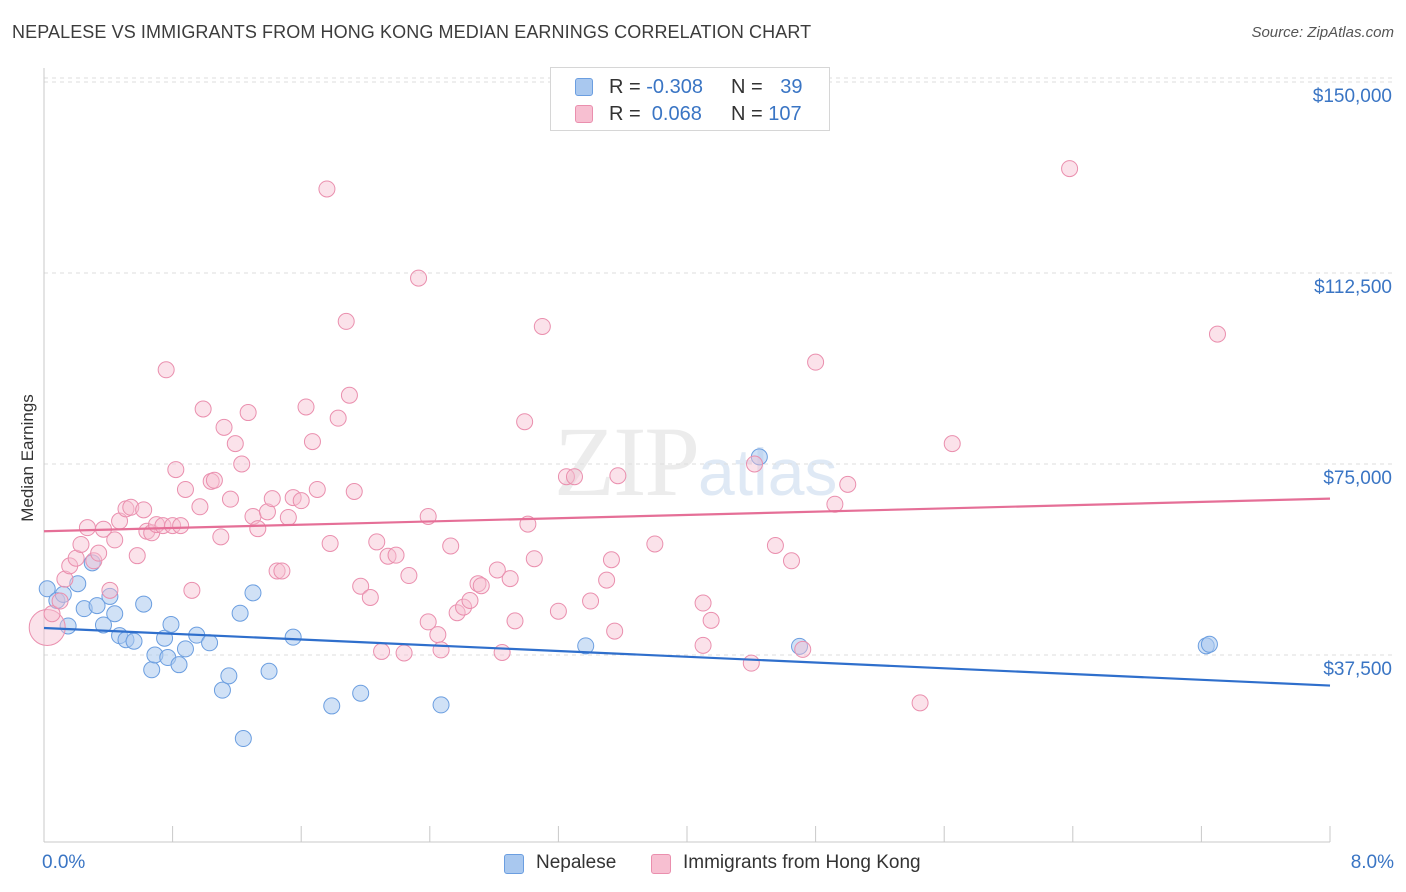  I want to click on y-tick-label: $75,000, so click(1357, 478).